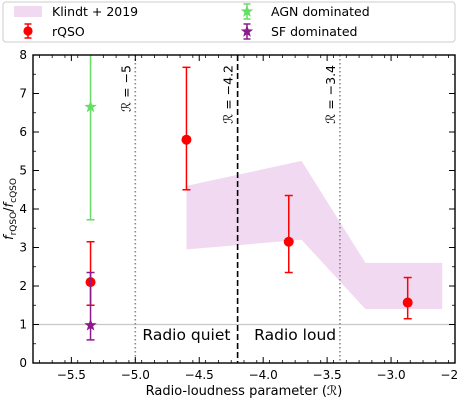 The width and height of the screenshot is (457, 401). What do you see at coordinates (23, 286) in the screenshot?
I see `y-tick-label-2: 2` at bounding box center [23, 286].